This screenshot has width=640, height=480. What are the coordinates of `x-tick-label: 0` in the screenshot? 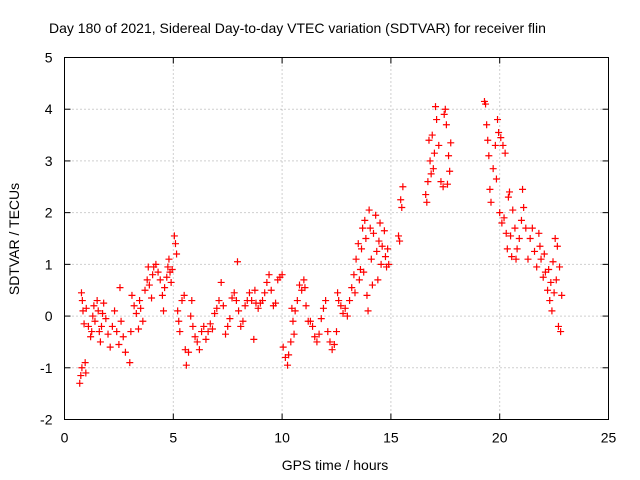 It's located at (65, 438).